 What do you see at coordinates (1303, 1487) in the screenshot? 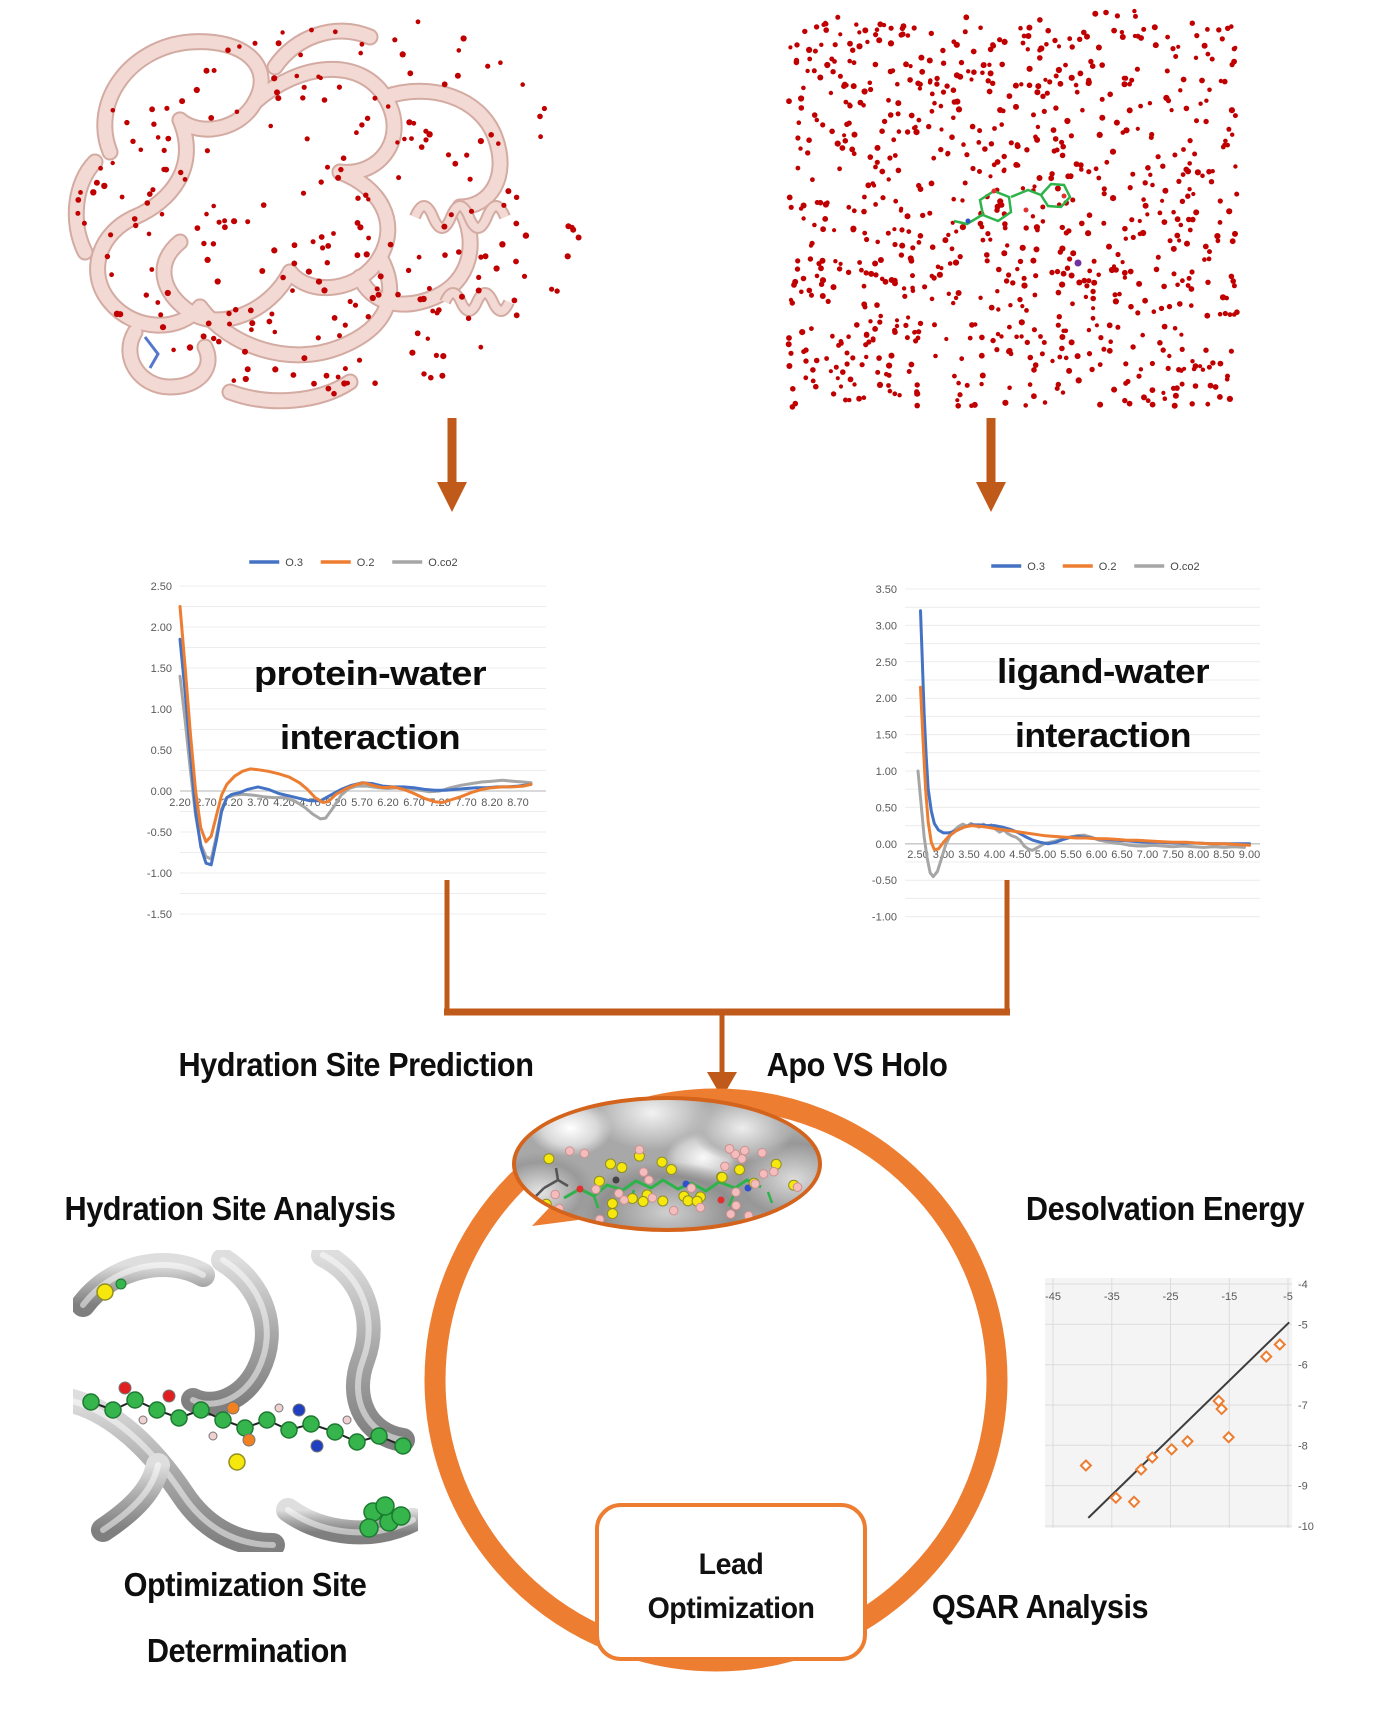
I see `svg-text: -9` at bounding box center [1303, 1487].